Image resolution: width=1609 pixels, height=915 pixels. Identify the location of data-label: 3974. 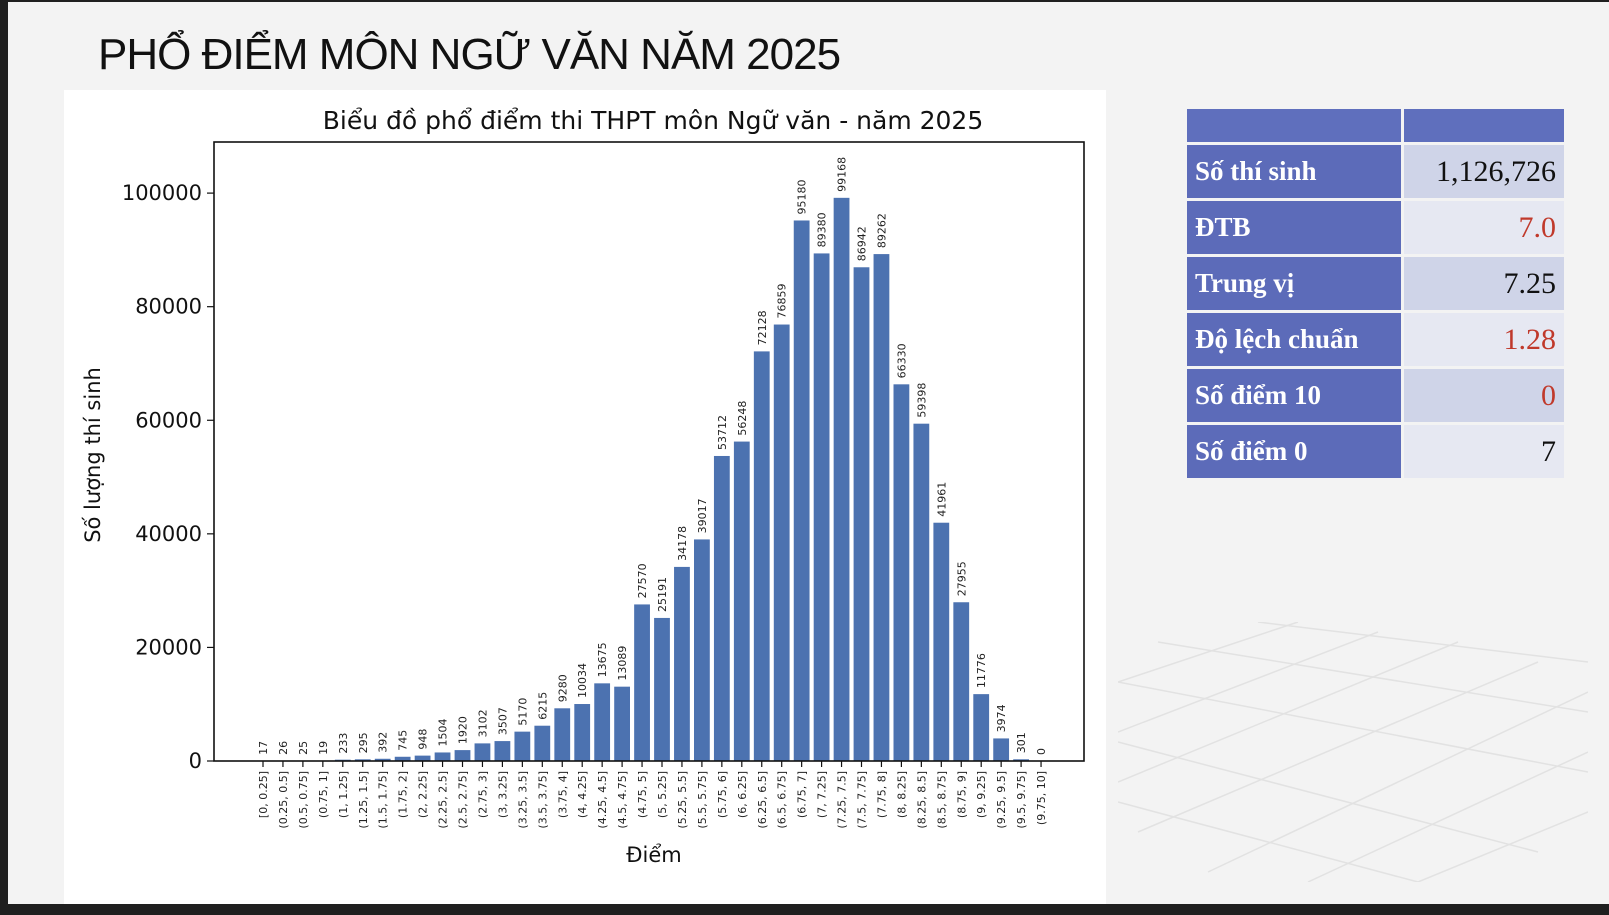
(1001, 718).